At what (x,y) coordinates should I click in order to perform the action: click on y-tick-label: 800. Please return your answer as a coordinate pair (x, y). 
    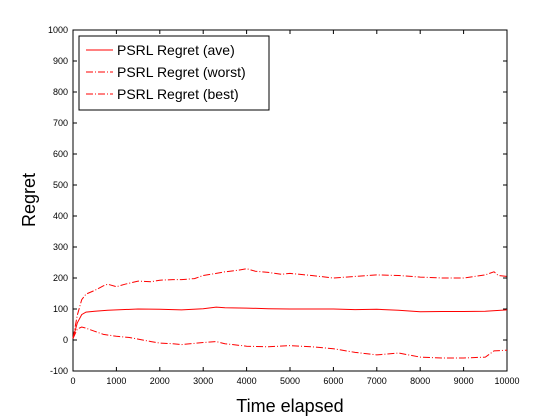
    Looking at the image, I should click on (60, 92).